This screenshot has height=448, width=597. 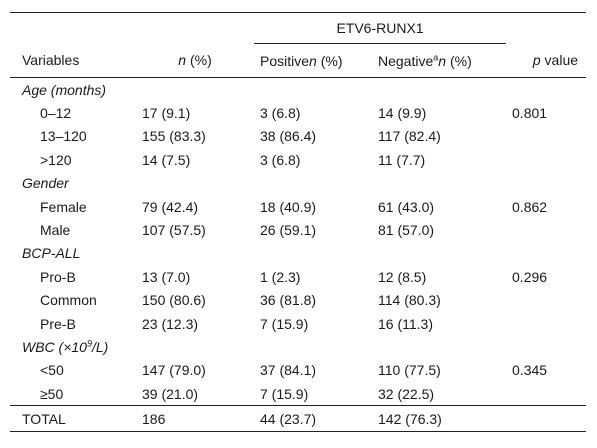 I want to click on group-header-row: BCP-ALL, so click(x=298, y=253).